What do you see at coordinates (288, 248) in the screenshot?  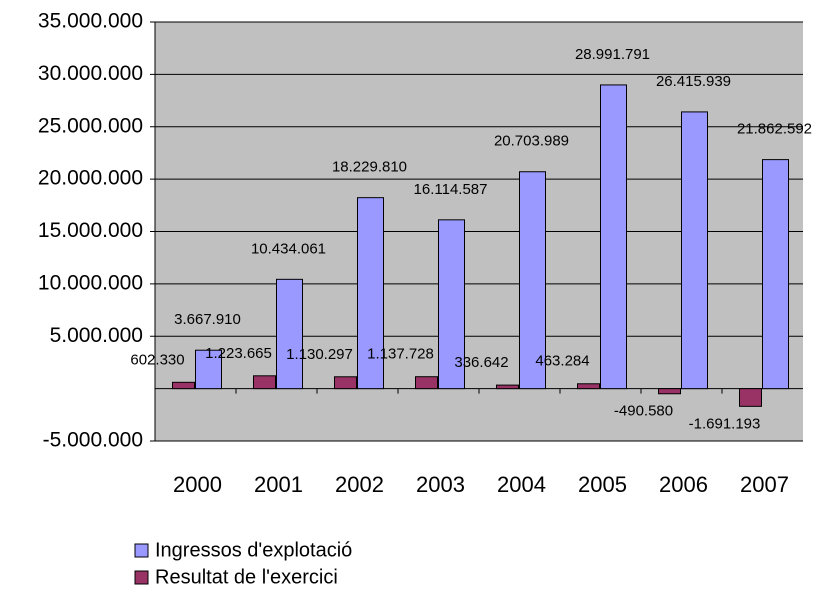 I see `value-label: 10.434.061` at bounding box center [288, 248].